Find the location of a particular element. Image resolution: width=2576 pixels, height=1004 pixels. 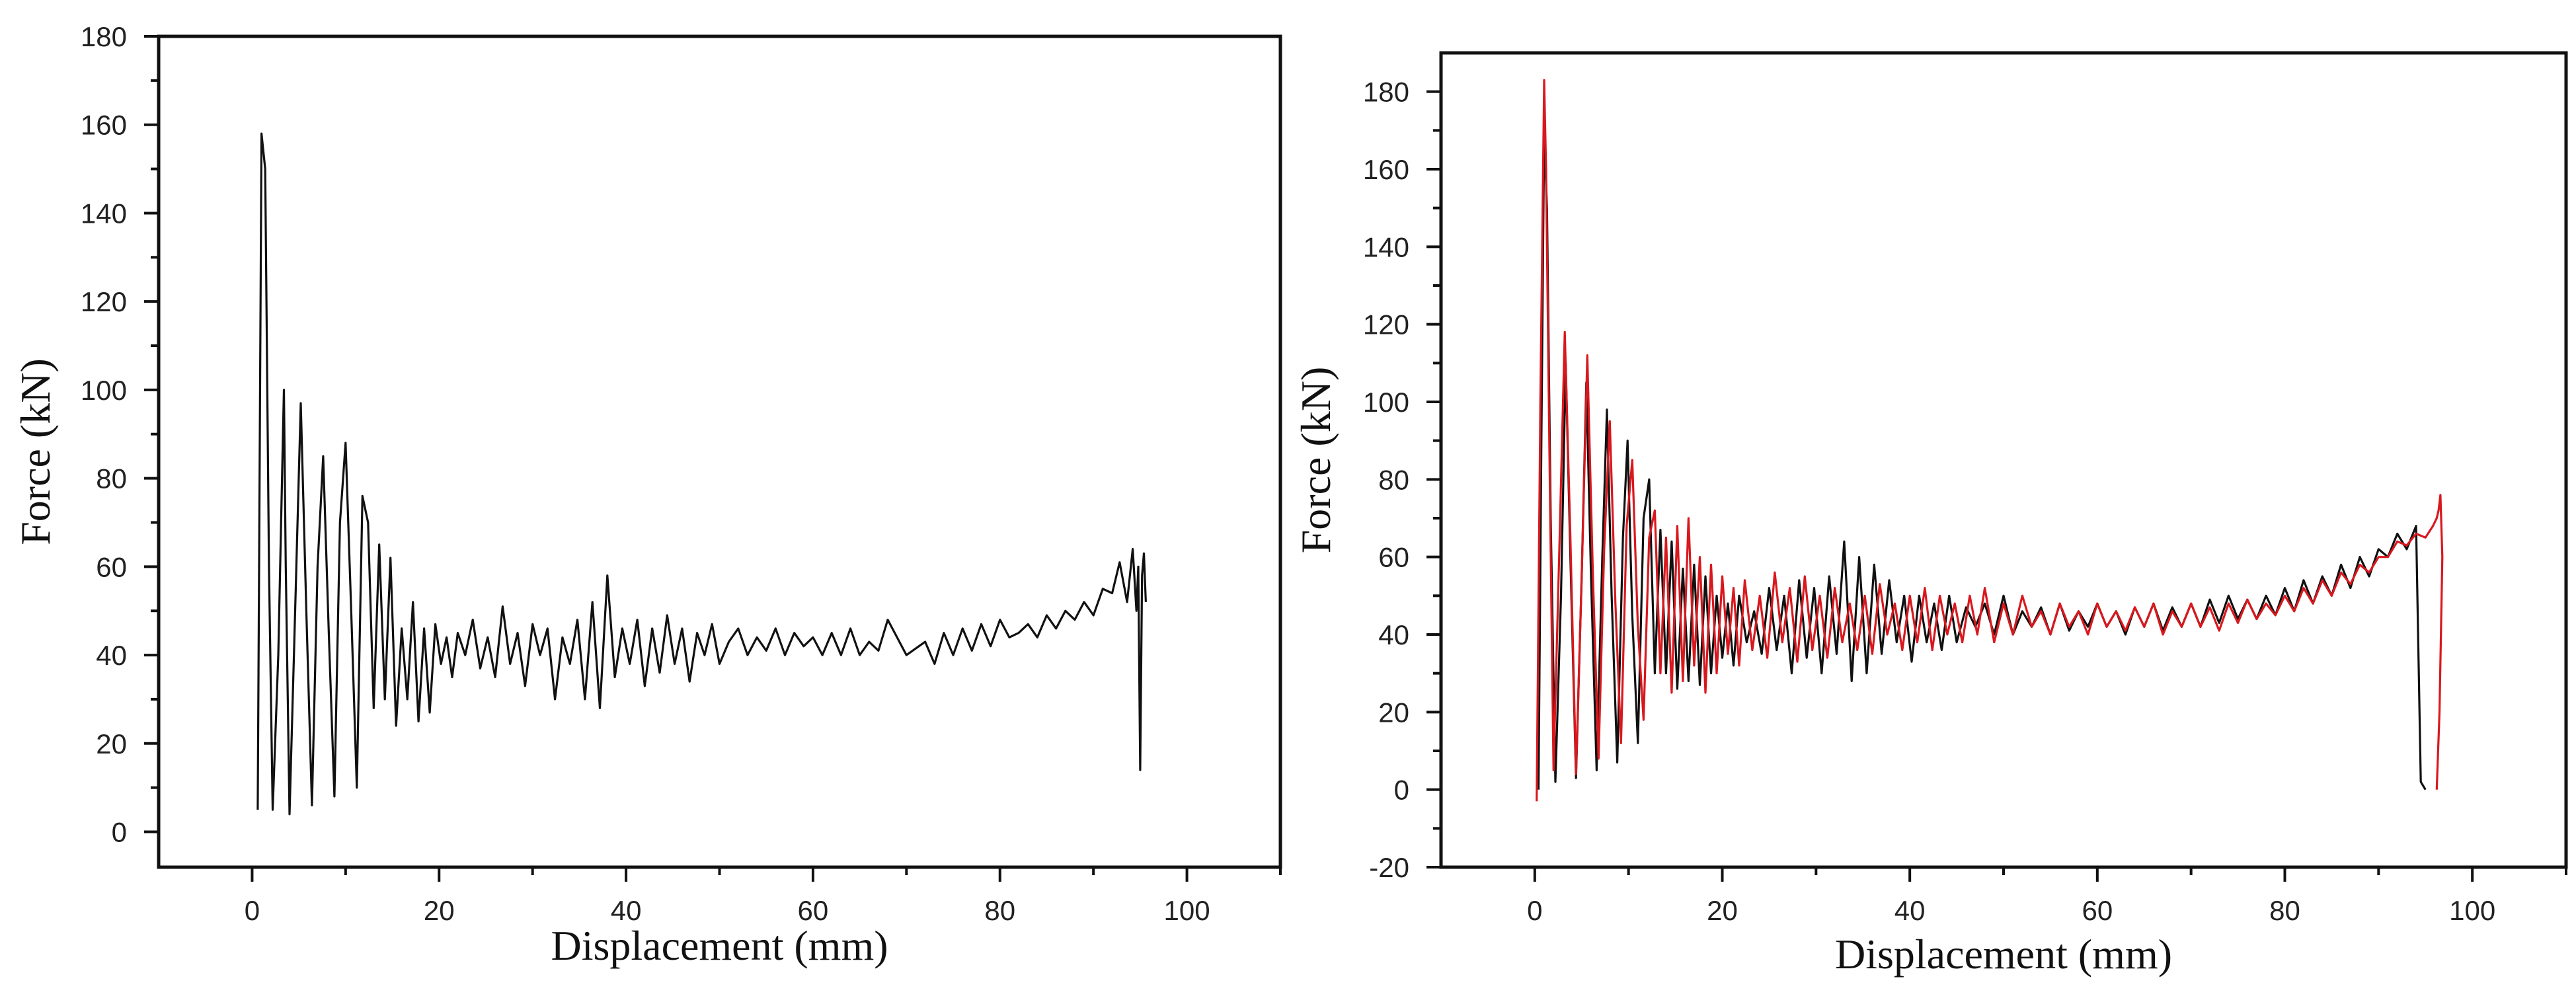

y-tick-label: -20 is located at coordinates (1389, 868).